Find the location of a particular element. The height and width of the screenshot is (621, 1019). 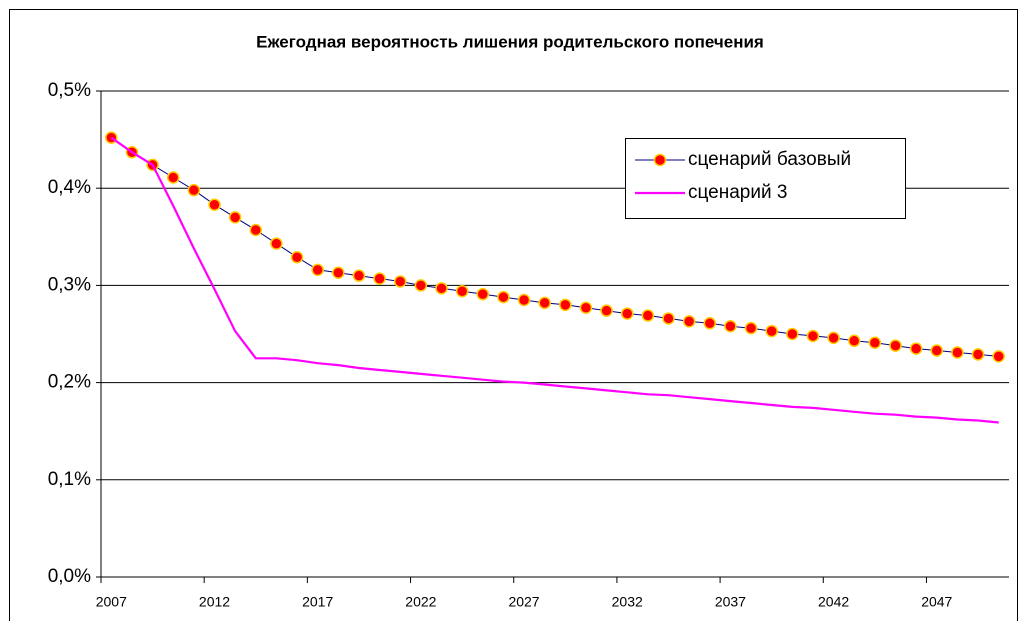

y-tick-label: 0,2% is located at coordinates (69, 382).